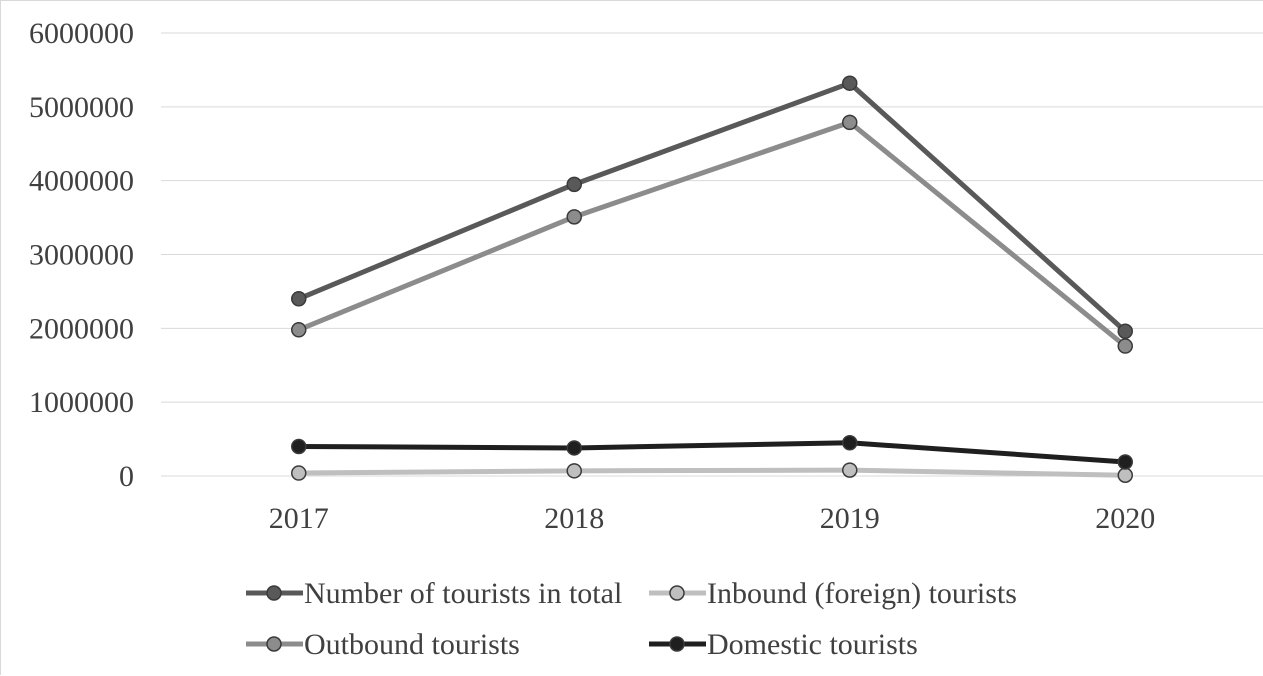 Image resolution: width=1263 pixels, height=676 pixels. Describe the element at coordinates (862, 593) in the screenshot. I see `legend-label: Inbound (foreign) tourists` at that location.